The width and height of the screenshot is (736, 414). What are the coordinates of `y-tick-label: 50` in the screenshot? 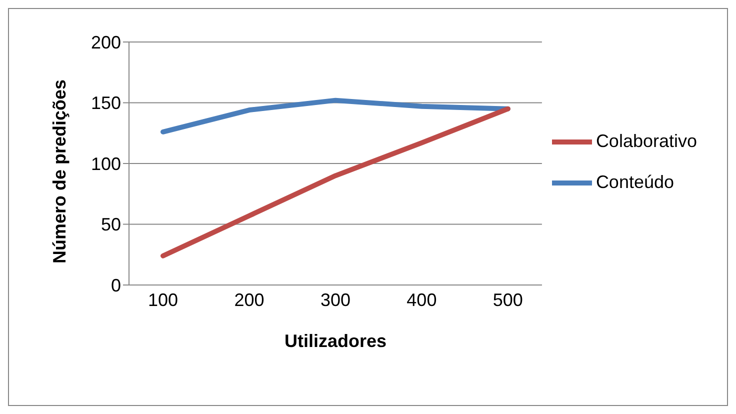 It's located at (110, 224).